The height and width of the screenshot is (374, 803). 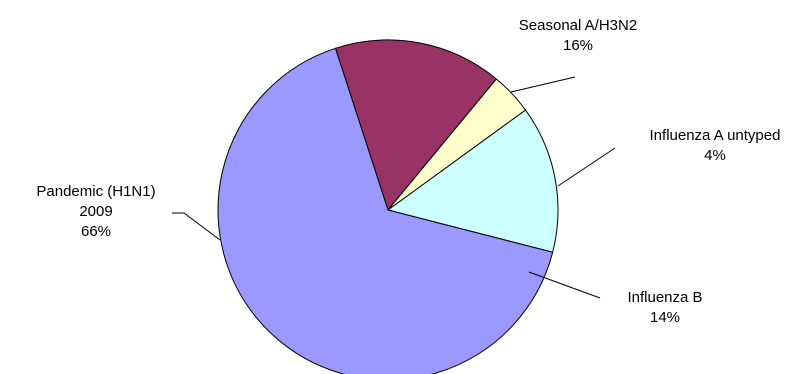 I want to click on slice-label-line: 4%, so click(x=715, y=155).